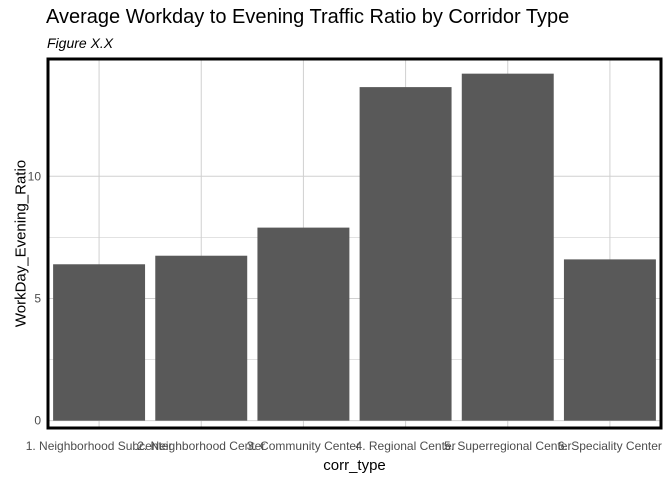 This screenshot has height=480, width=672. I want to click on x-tick-label: 3. Community Center, so click(303, 446).